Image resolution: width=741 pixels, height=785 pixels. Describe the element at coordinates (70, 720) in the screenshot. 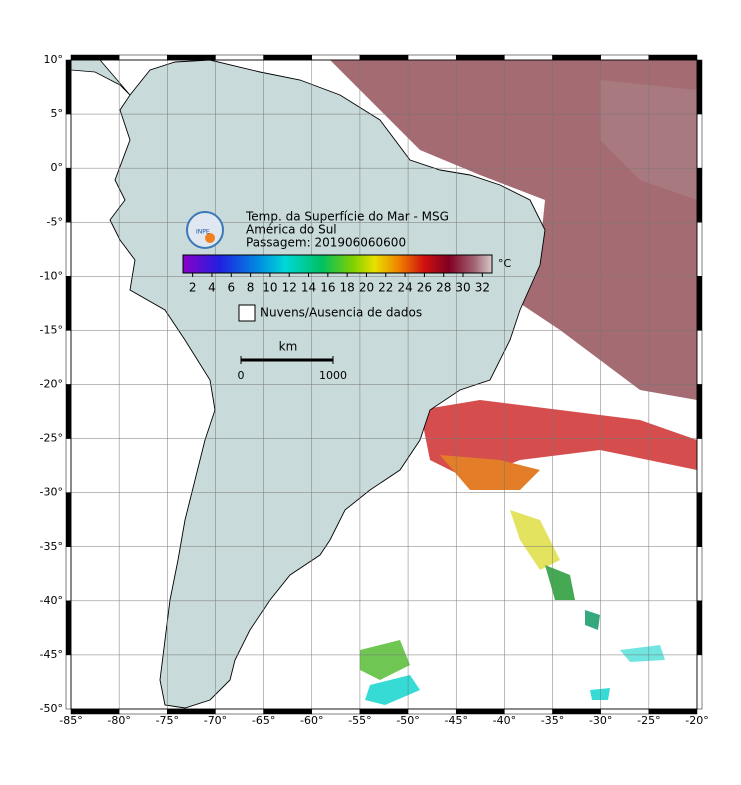

I see `x-tick-label: -85°` at that location.